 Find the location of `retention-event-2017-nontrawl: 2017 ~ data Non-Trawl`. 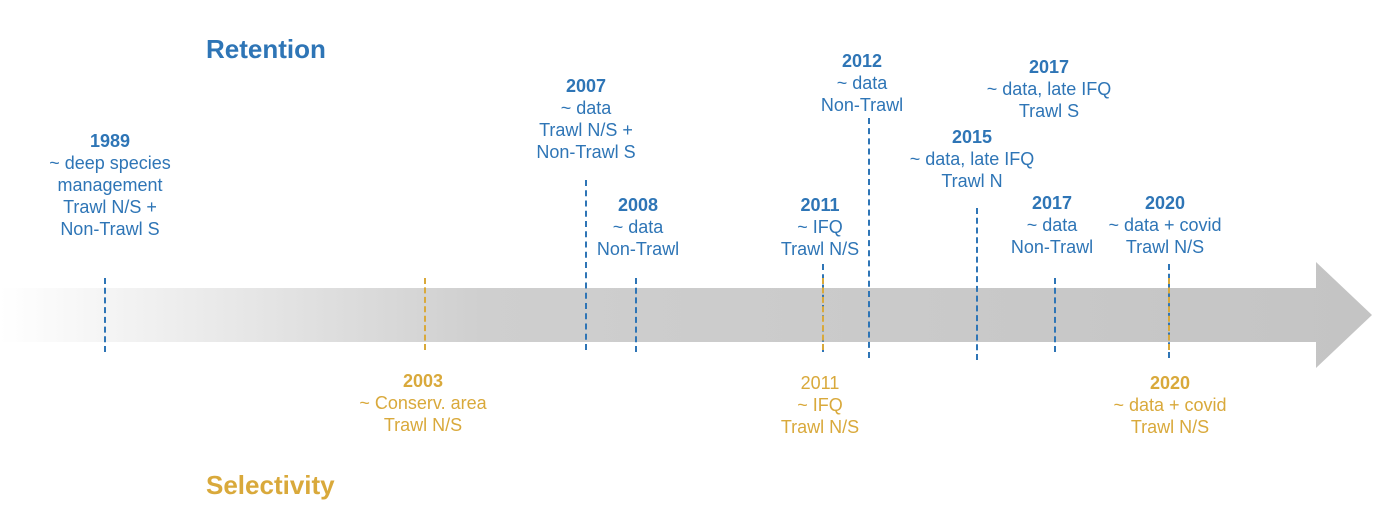

retention-event-2017-nontrawl: 2017 ~ data Non-Trawl is located at coordinates (1052, 225).